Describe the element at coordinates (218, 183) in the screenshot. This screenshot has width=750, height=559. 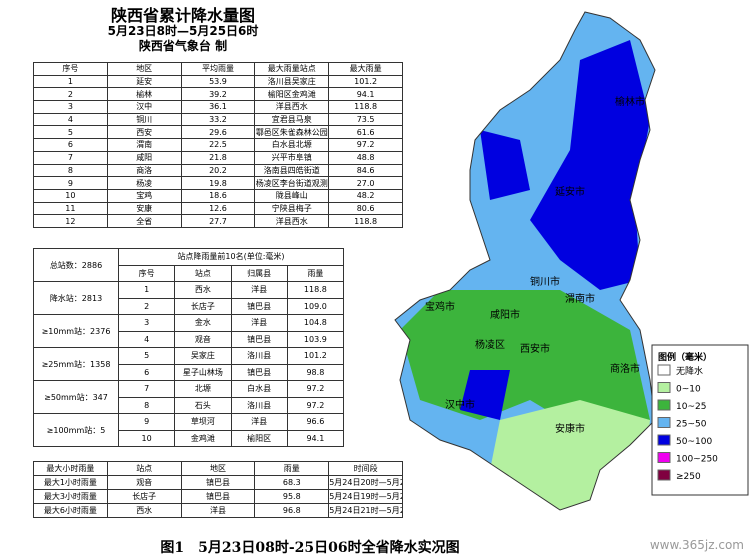
I see `cell: 19.8` at that location.